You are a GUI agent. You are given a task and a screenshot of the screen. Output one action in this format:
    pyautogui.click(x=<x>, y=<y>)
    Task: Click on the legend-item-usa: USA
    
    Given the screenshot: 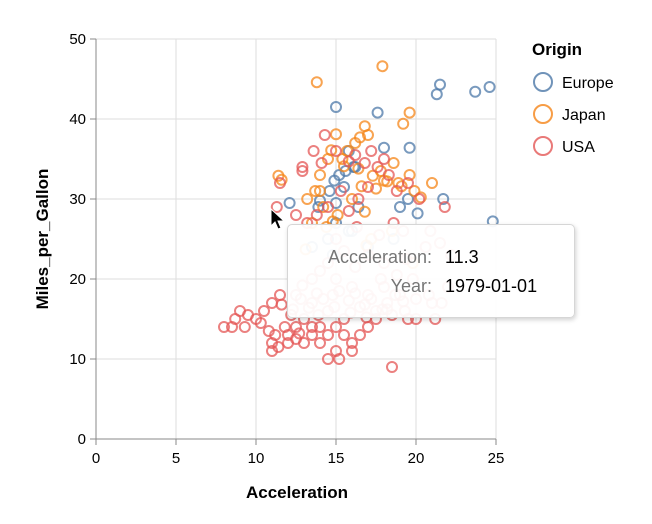 What is the action you would take?
    pyautogui.click(x=564, y=146)
    